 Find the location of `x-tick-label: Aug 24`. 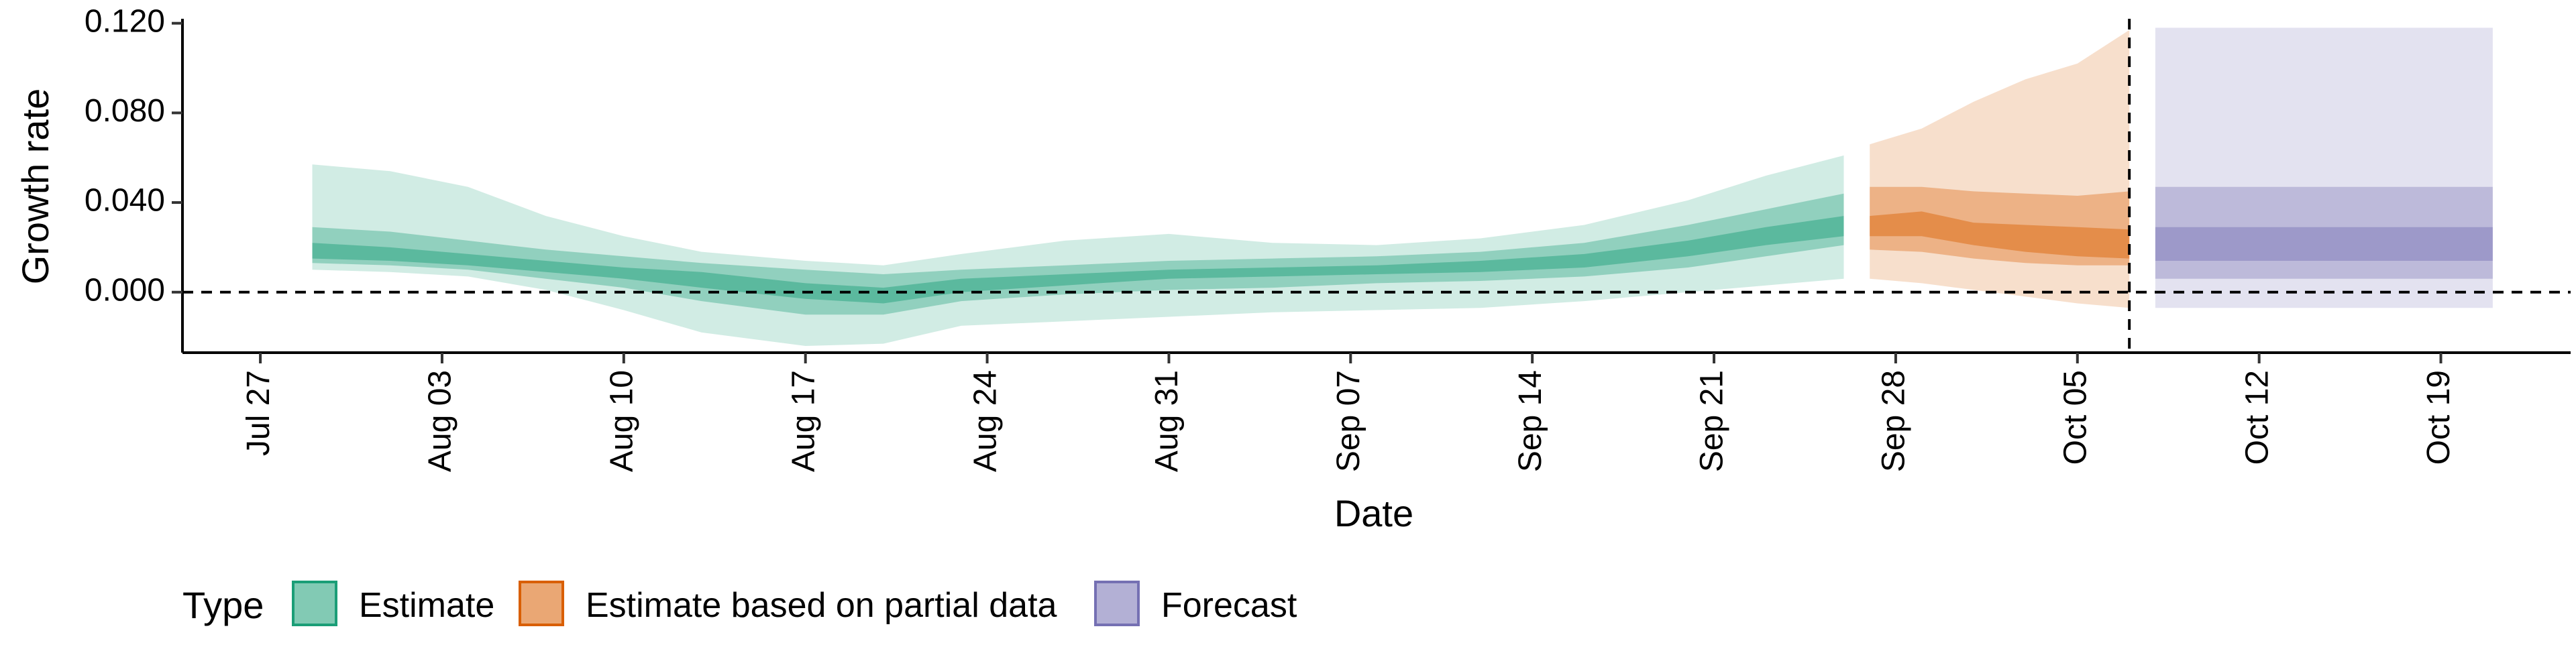

x-tick-label: Aug 24 is located at coordinates (985, 421).